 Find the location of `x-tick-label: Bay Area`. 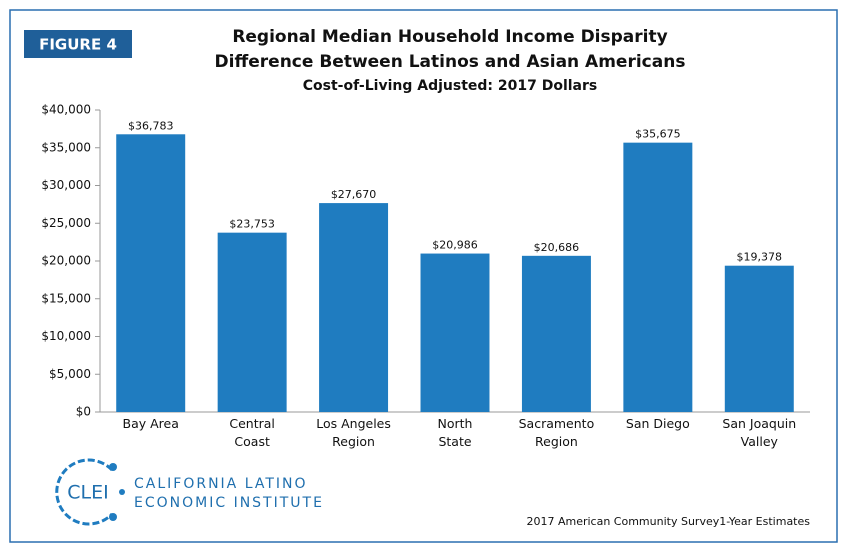

x-tick-label: Bay Area is located at coordinates (151, 423).